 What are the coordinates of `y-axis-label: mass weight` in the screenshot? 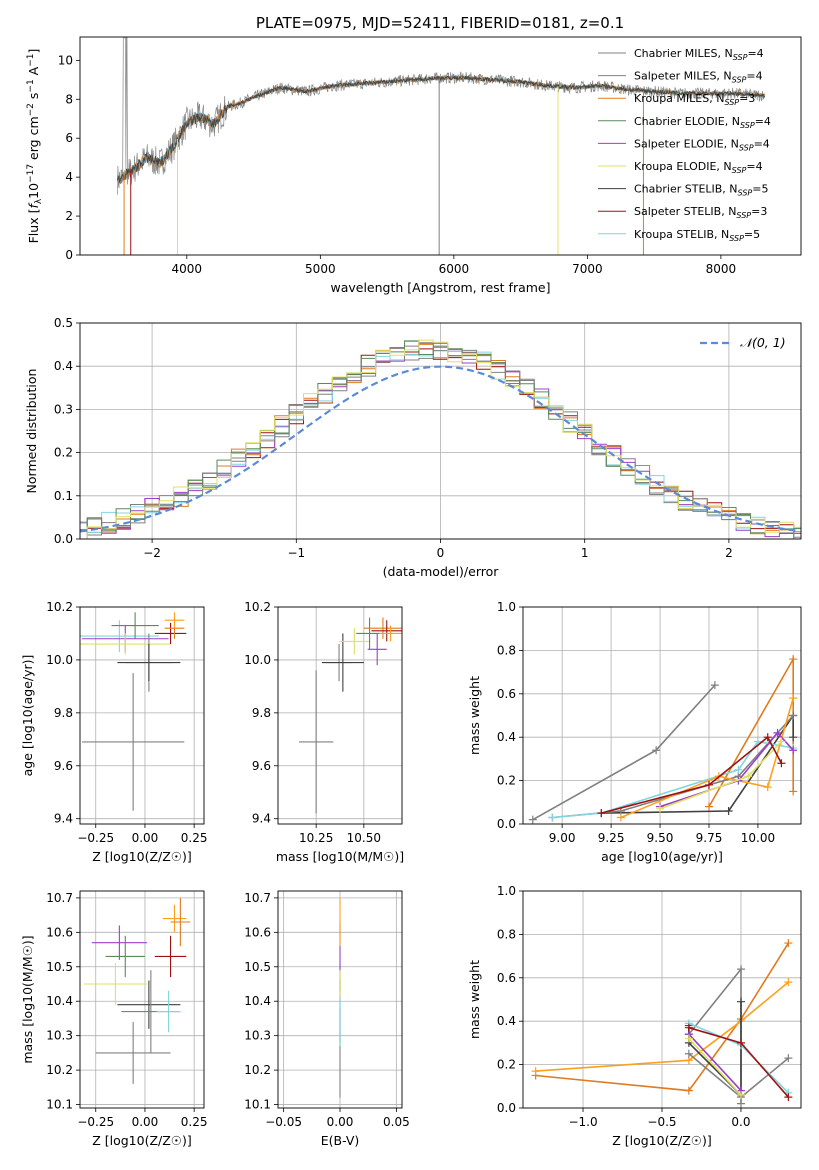 It's located at (474, 999).